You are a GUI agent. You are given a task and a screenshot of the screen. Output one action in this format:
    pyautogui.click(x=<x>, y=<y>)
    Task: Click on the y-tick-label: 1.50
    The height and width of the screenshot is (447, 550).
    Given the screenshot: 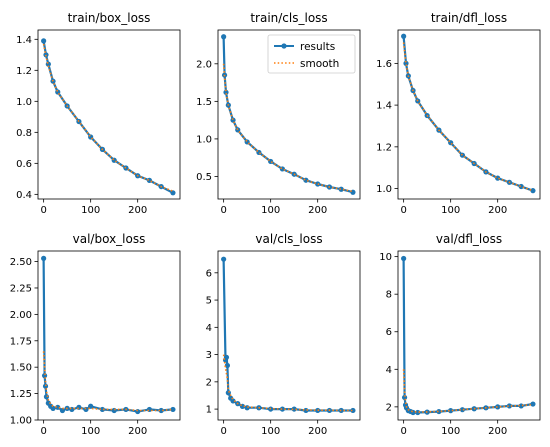 What is the action you would take?
    pyautogui.click(x=21, y=368)
    